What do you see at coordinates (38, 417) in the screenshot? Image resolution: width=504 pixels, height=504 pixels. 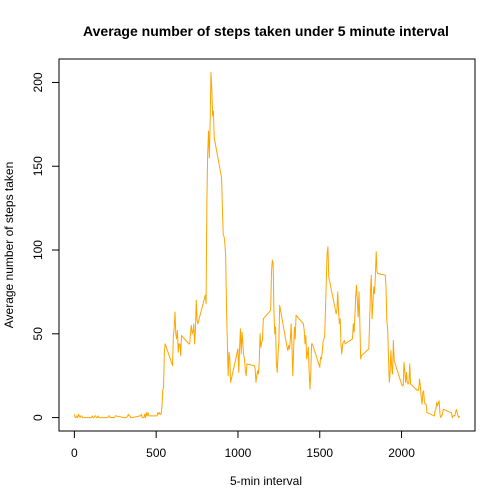 I see `y-tick-label: 0` at bounding box center [38, 417].